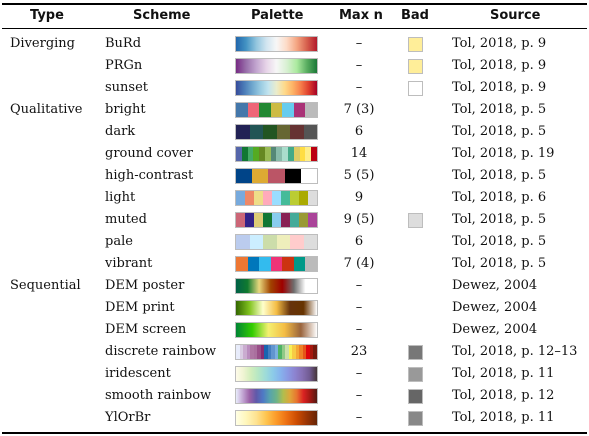 The width and height of the screenshot is (589, 436). Describe the element at coordinates (46, 109) in the screenshot. I see `type-label: Qualitative` at that location.